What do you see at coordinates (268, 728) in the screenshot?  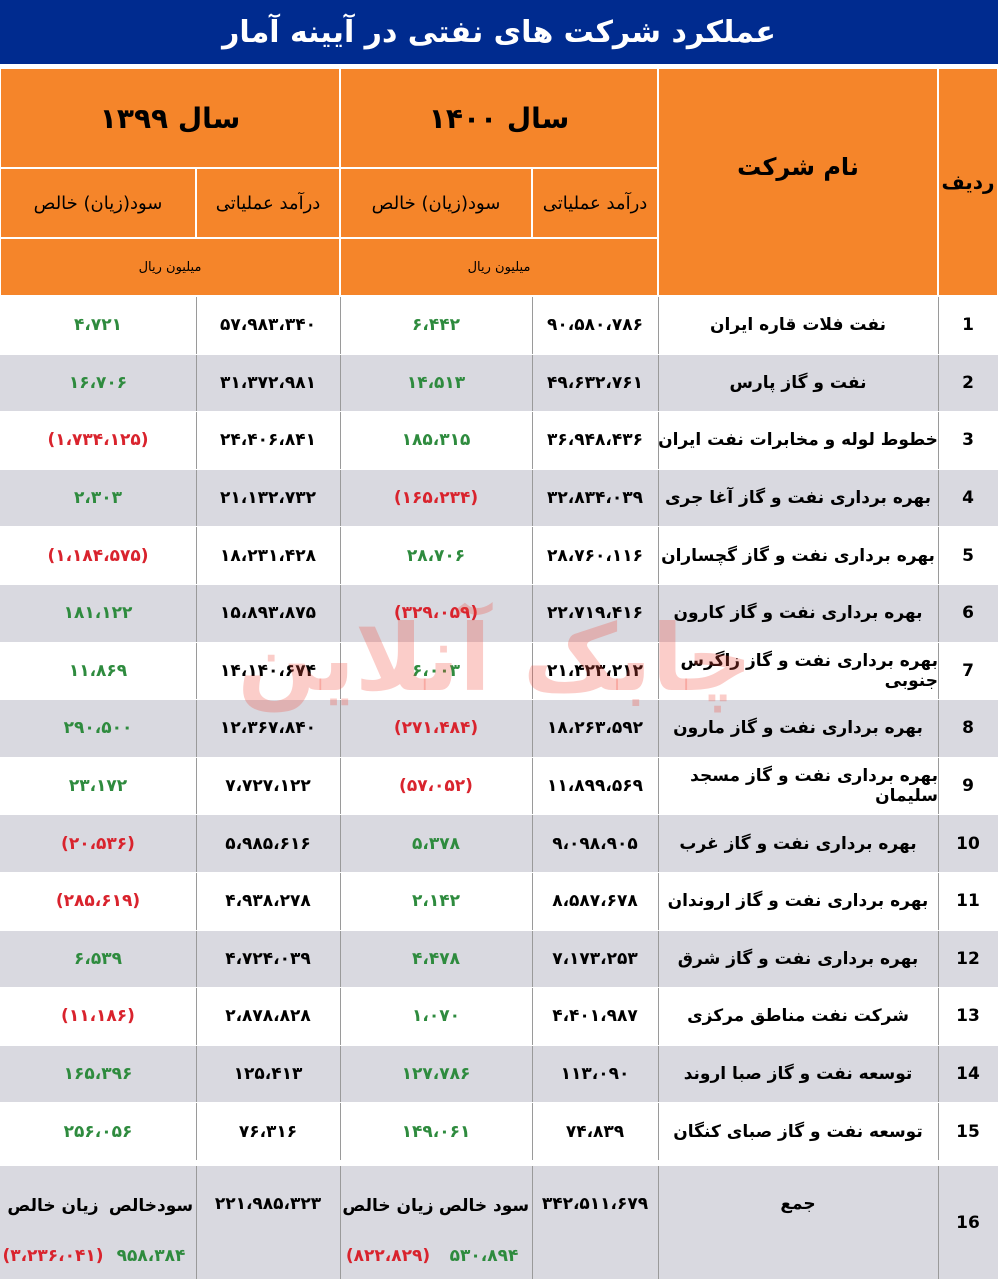 I see `revenue-1399: ۱۲،۳۶۷،۸۴۰` at bounding box center [268, 728].